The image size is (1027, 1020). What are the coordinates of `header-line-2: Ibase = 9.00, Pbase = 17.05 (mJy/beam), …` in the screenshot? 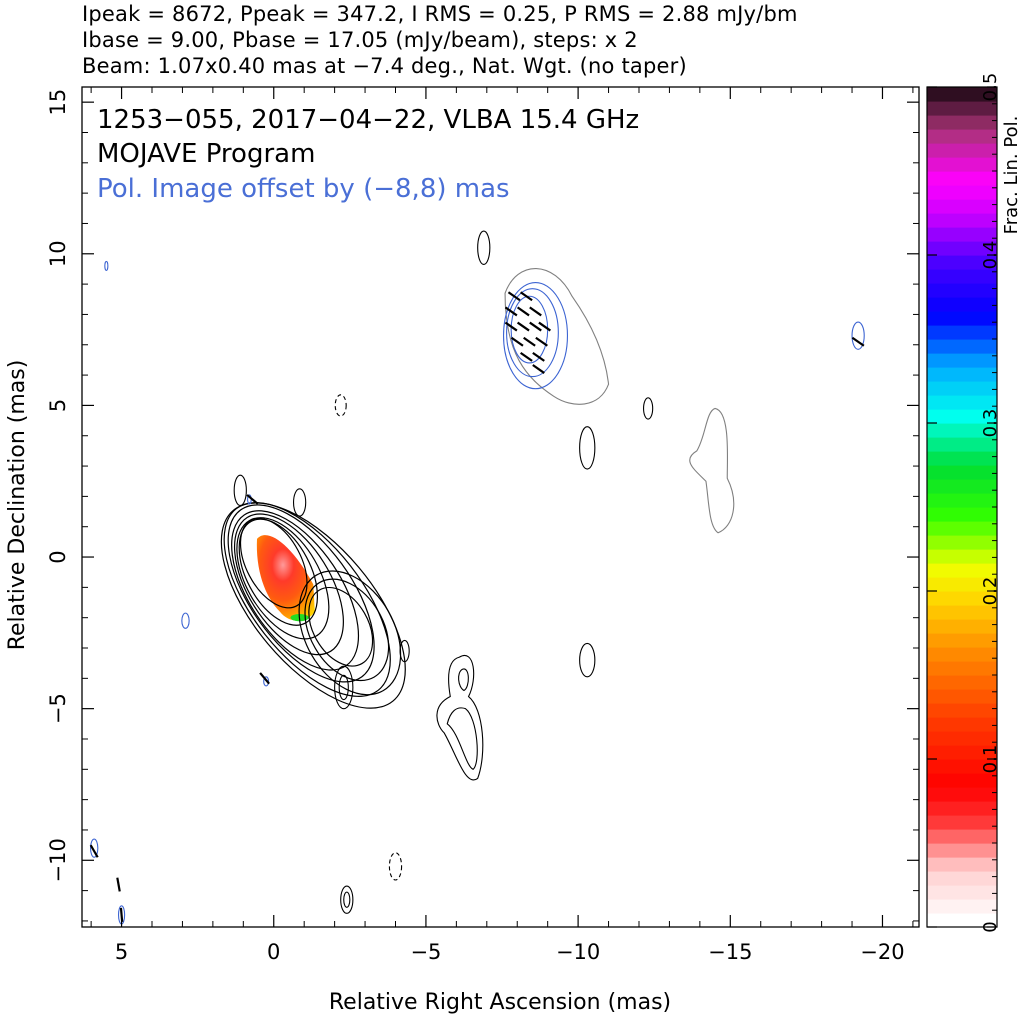 It's located at (360, 40).